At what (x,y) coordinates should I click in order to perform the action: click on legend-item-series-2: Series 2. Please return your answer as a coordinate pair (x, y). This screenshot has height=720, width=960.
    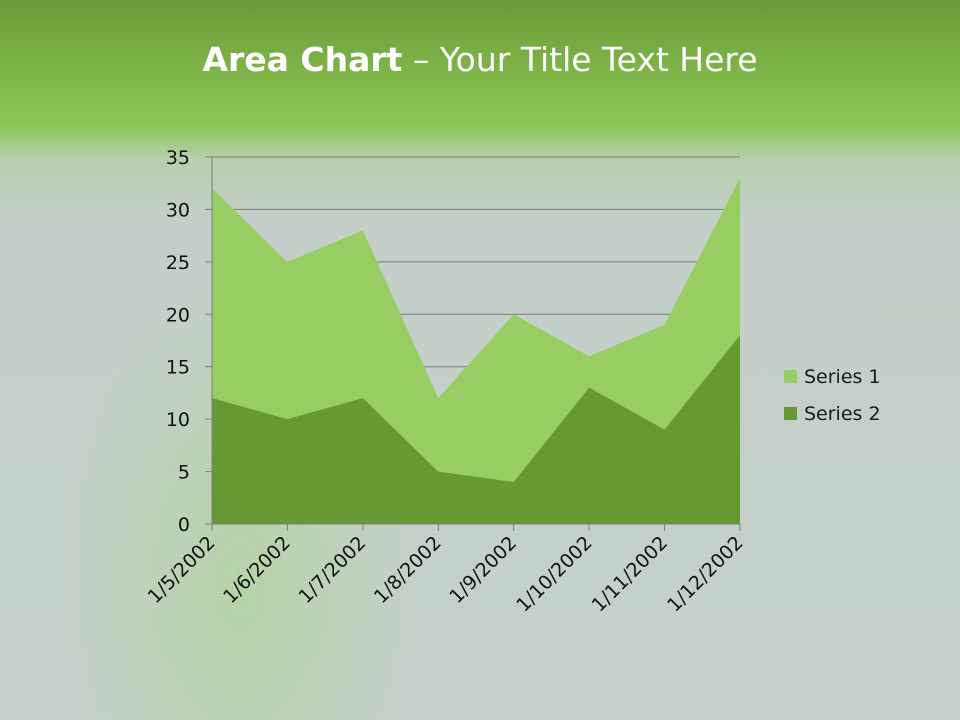
    Looking at the image, I should click on (832, 413).